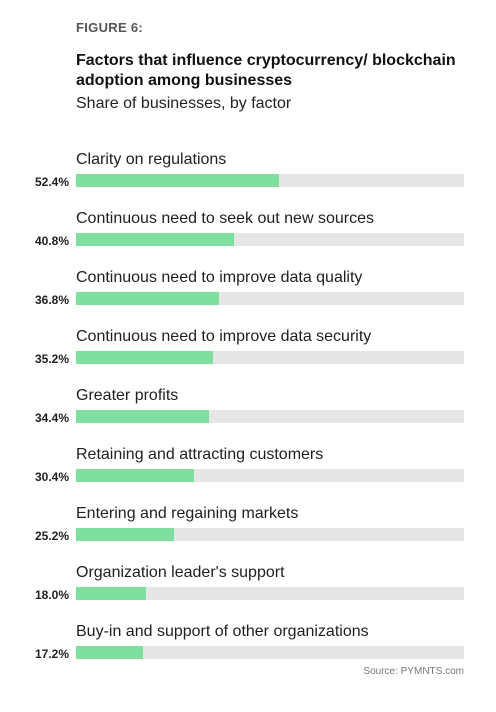 The height and width of the screenshot is (712, 496). What do you see at coordinates (51, 241) in the screenshot?
I see `value-label: 40.8%` at bounding box center [51, 241].